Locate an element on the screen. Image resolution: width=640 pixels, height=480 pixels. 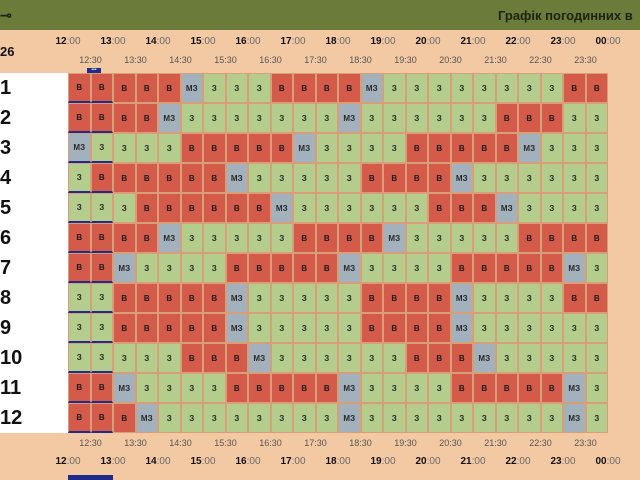
menu-icon: ⊸ is located at coordinates (6, 15).